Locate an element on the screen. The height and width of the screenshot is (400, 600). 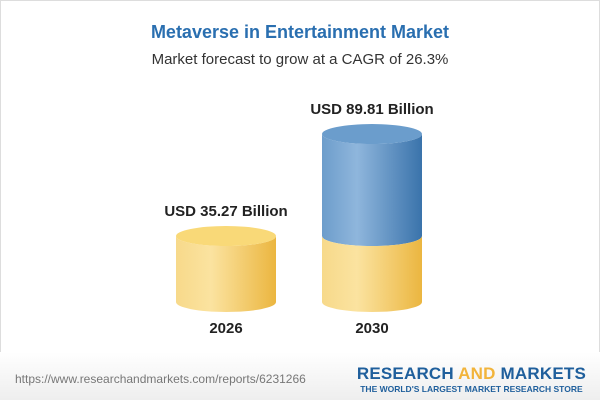
data-label: USD 89.81 Billion is located at coordinates (371, 109).